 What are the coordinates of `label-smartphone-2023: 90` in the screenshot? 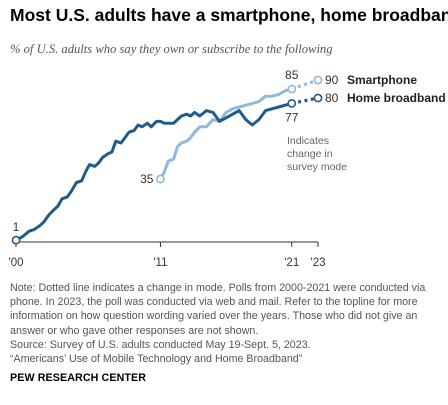 It's located at (332, 80).